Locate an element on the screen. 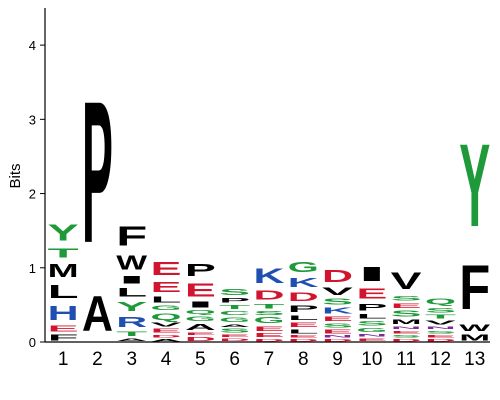 The width and height of the screenshot is (500, 400). y-tick-label: 4 is located at coordinates (32, 45).